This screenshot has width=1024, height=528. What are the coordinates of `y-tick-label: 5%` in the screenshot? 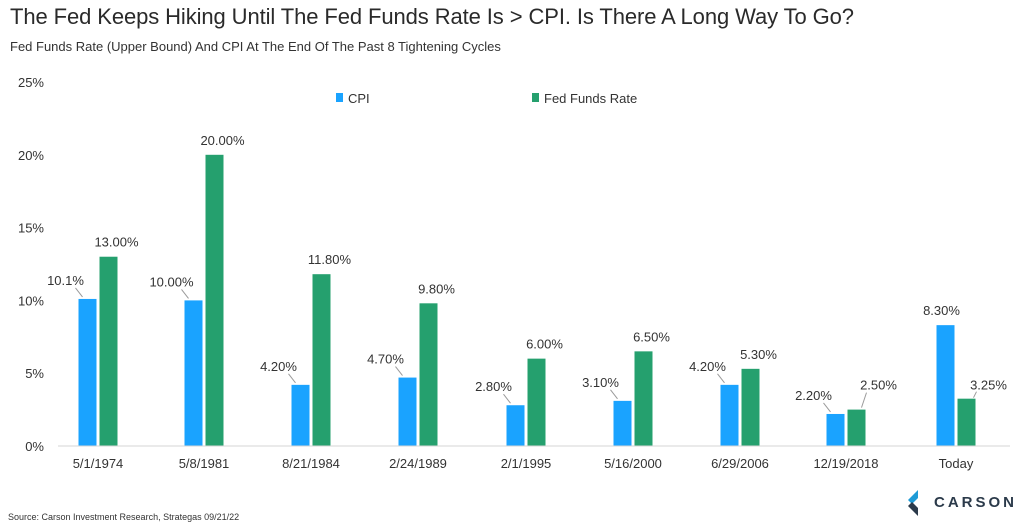 It's located at (34, 373).